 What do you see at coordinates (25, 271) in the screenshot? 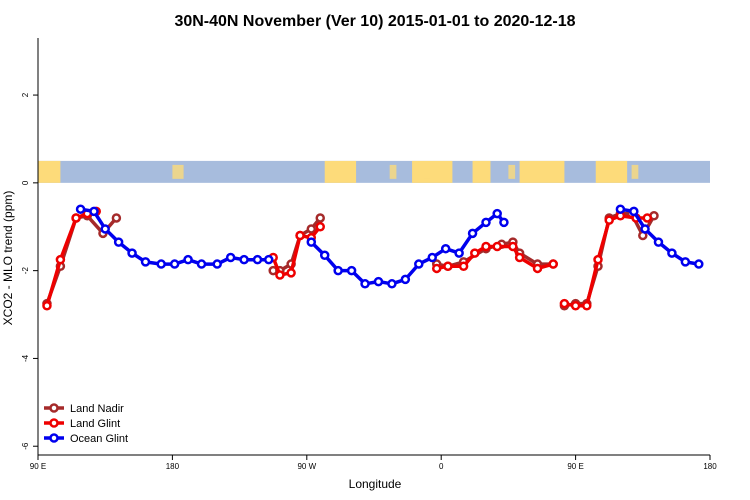
I see `y-tick-label: -2` at bounding box center [25, 271].